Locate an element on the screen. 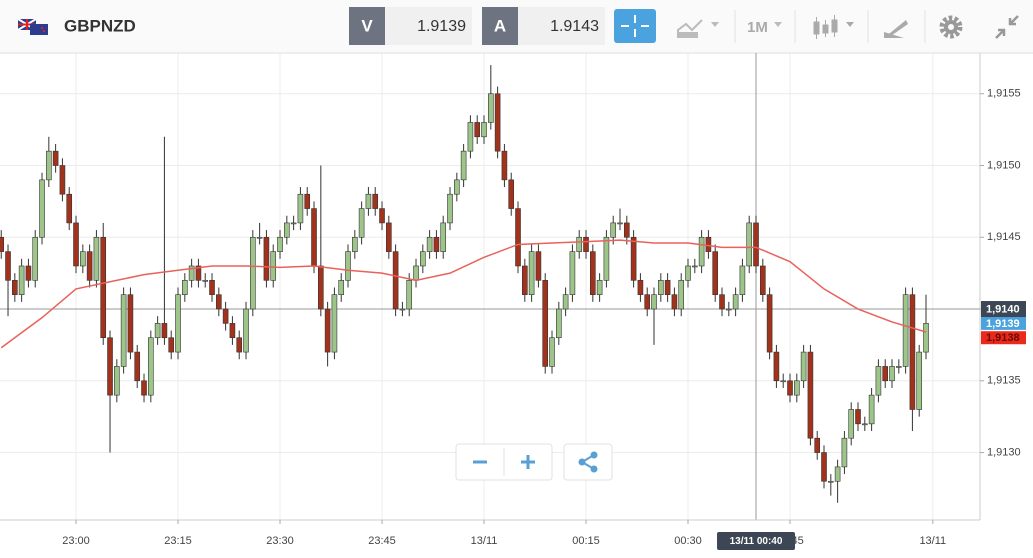 The image size is (1033, 558). price-label: 1,9139 is located at coordinates (1003, 324).